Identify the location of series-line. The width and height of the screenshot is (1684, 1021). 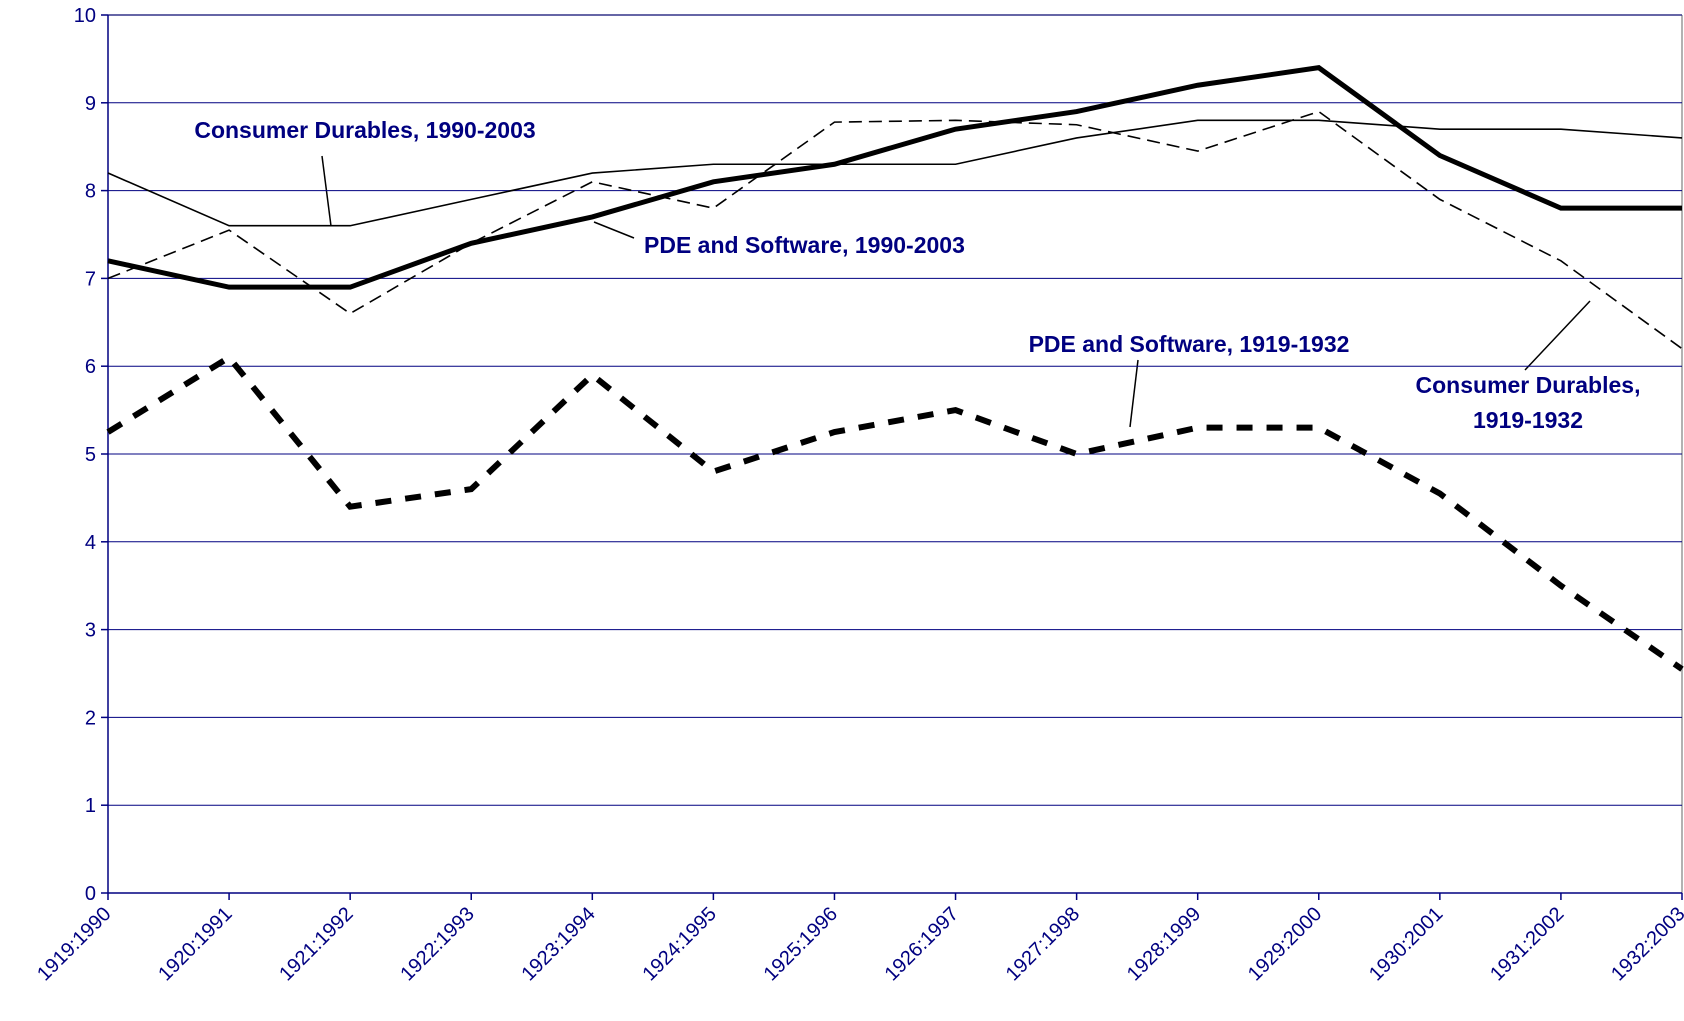
(895, 173).